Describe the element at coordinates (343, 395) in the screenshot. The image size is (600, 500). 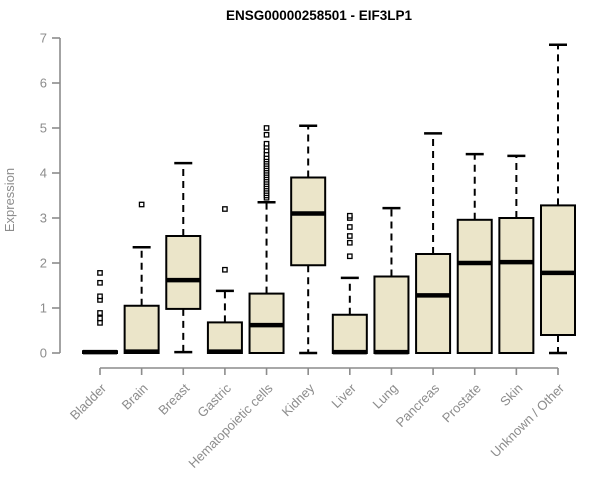
I see `x-tick-label: Liver` at that location.